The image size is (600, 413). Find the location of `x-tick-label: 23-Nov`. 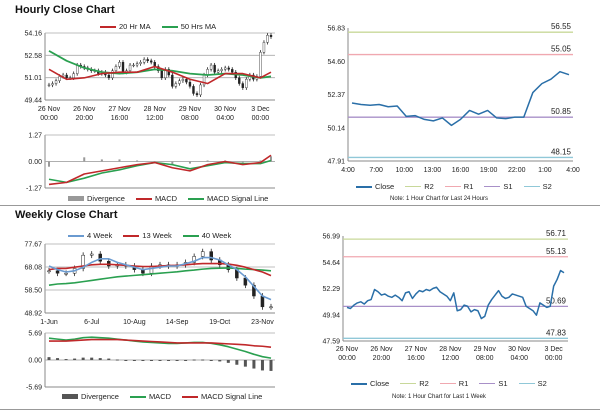

x-tick-label: 23-Nov is located at coordinates (262, 322).